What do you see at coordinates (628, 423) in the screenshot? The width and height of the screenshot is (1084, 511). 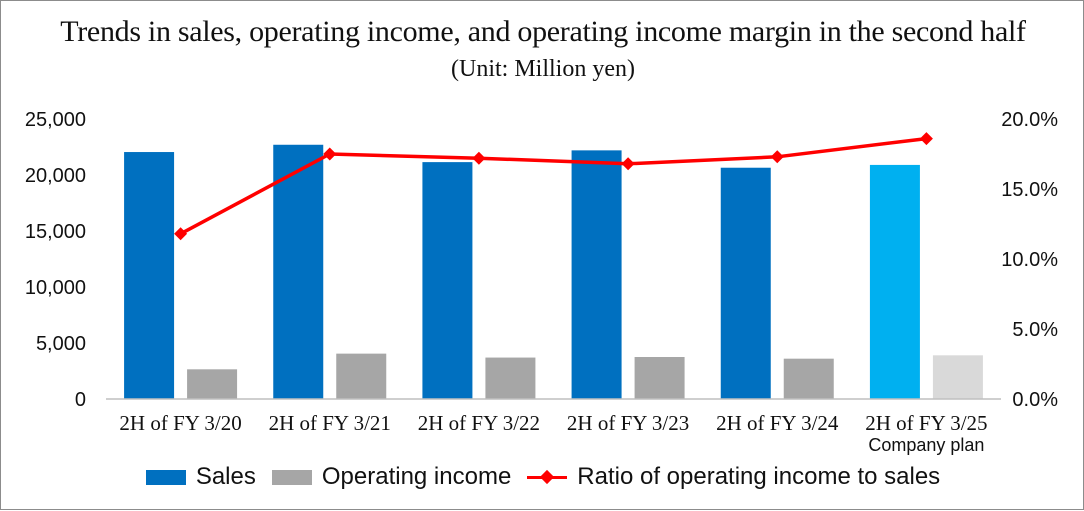 I see `category-label-3: 2H of FY 3/23` at bounding box center [628, 423].